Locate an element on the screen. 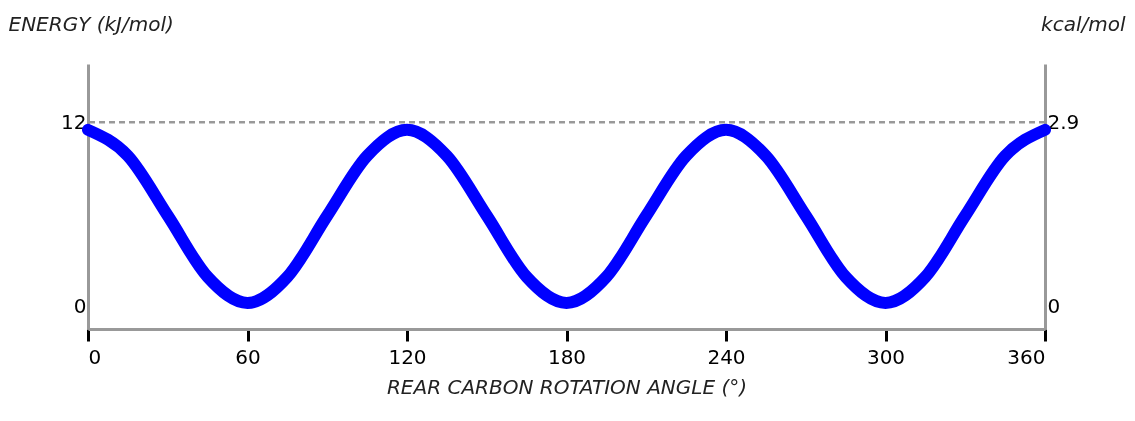 The image size is (1135, 421). y2-tick-label: 2.9 is located at coordinates (1063, 121).